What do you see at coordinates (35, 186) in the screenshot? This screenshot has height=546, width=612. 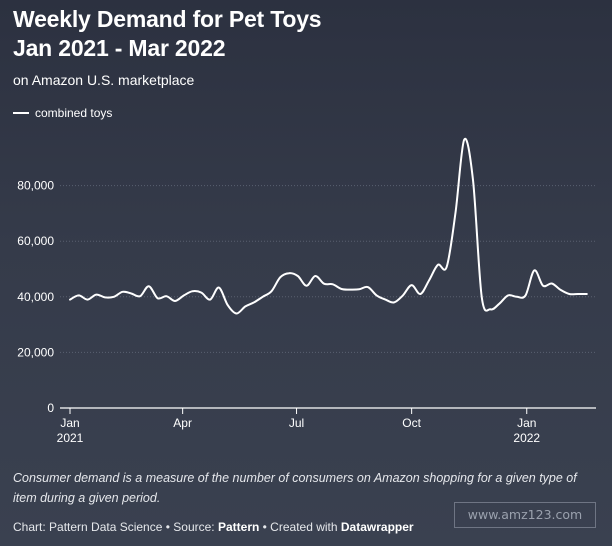 I see `y-tick-label: 80,000` at bounding box center [35, 186].